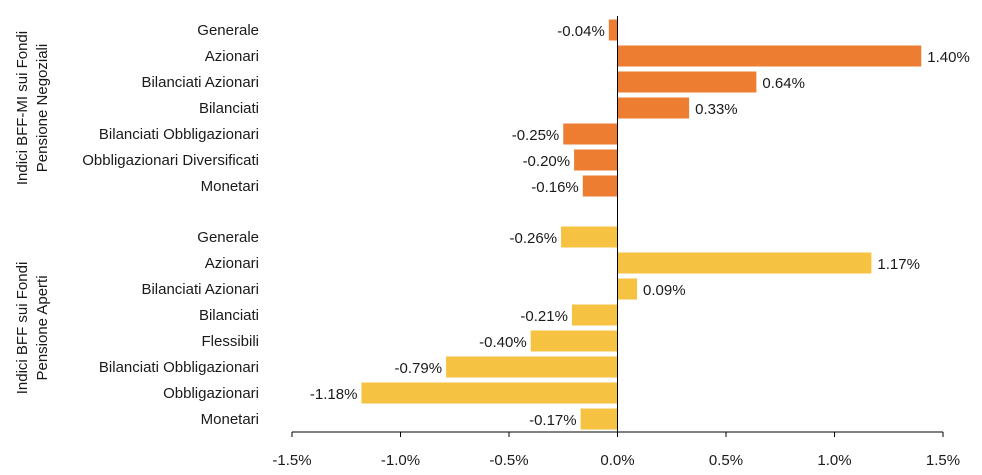 The height and width of the screenshot is (475, 982). What do you see at coordinates (400, 460) in the screenshot?
I see `x-tick-label: -1.0%` at bounding box center [400, 460].